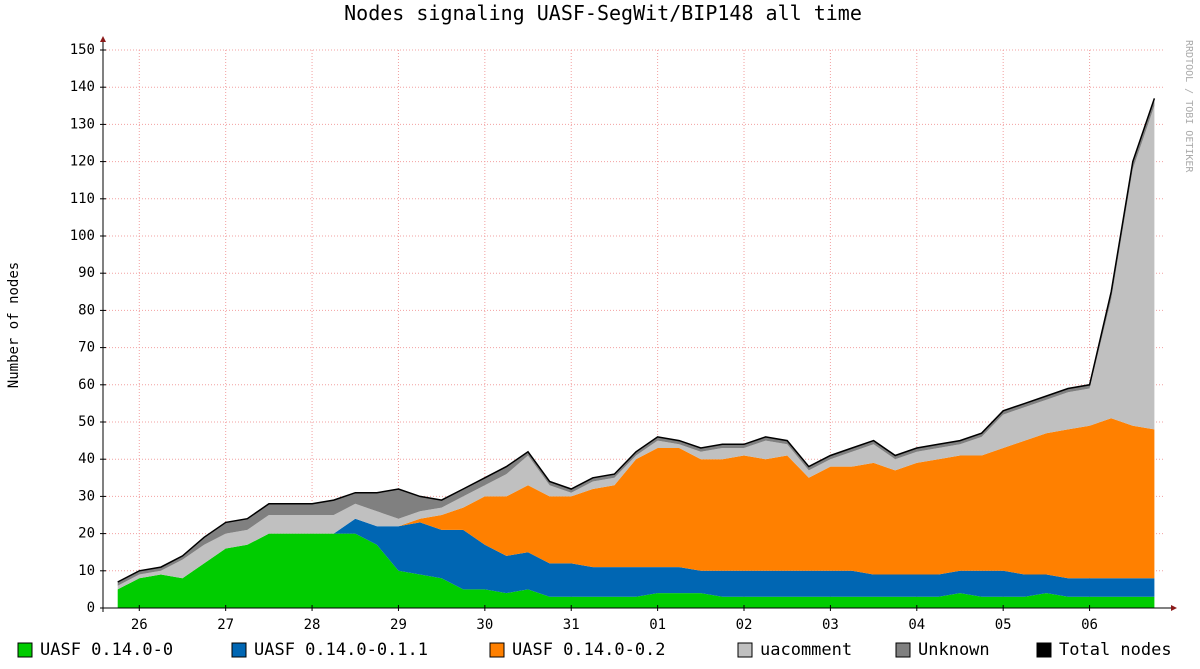 The height and width of the screenshot is (669, 1200). What do you see at coordinates (954, 650) in the screenshot?
I see `legend-label: Unknown` at bounding box center [954, 650].